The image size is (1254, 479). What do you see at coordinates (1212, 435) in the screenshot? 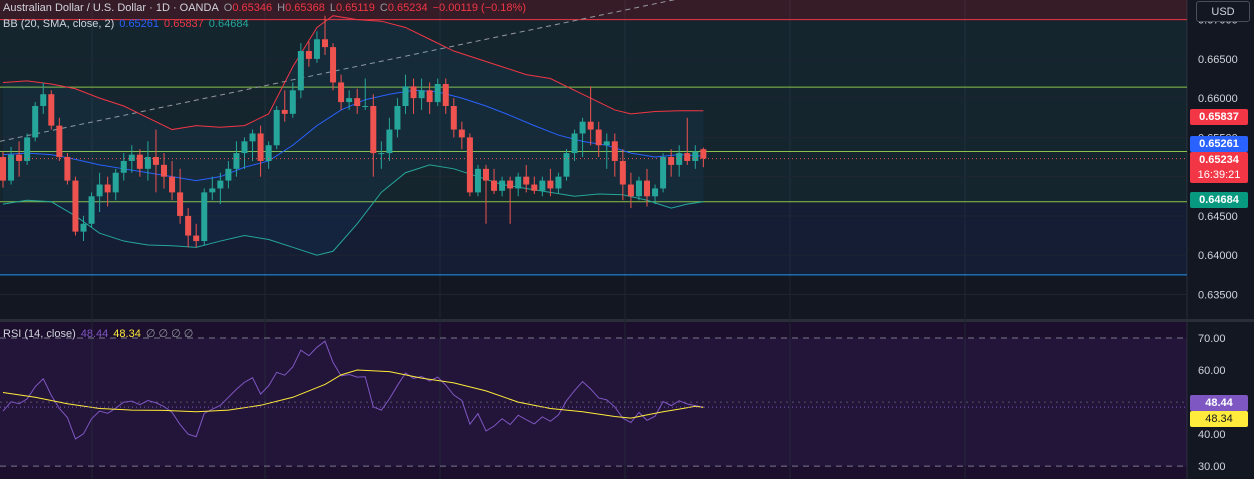
I see `rsi-tick-label: 40.00` at bounding box center [1212, 435].